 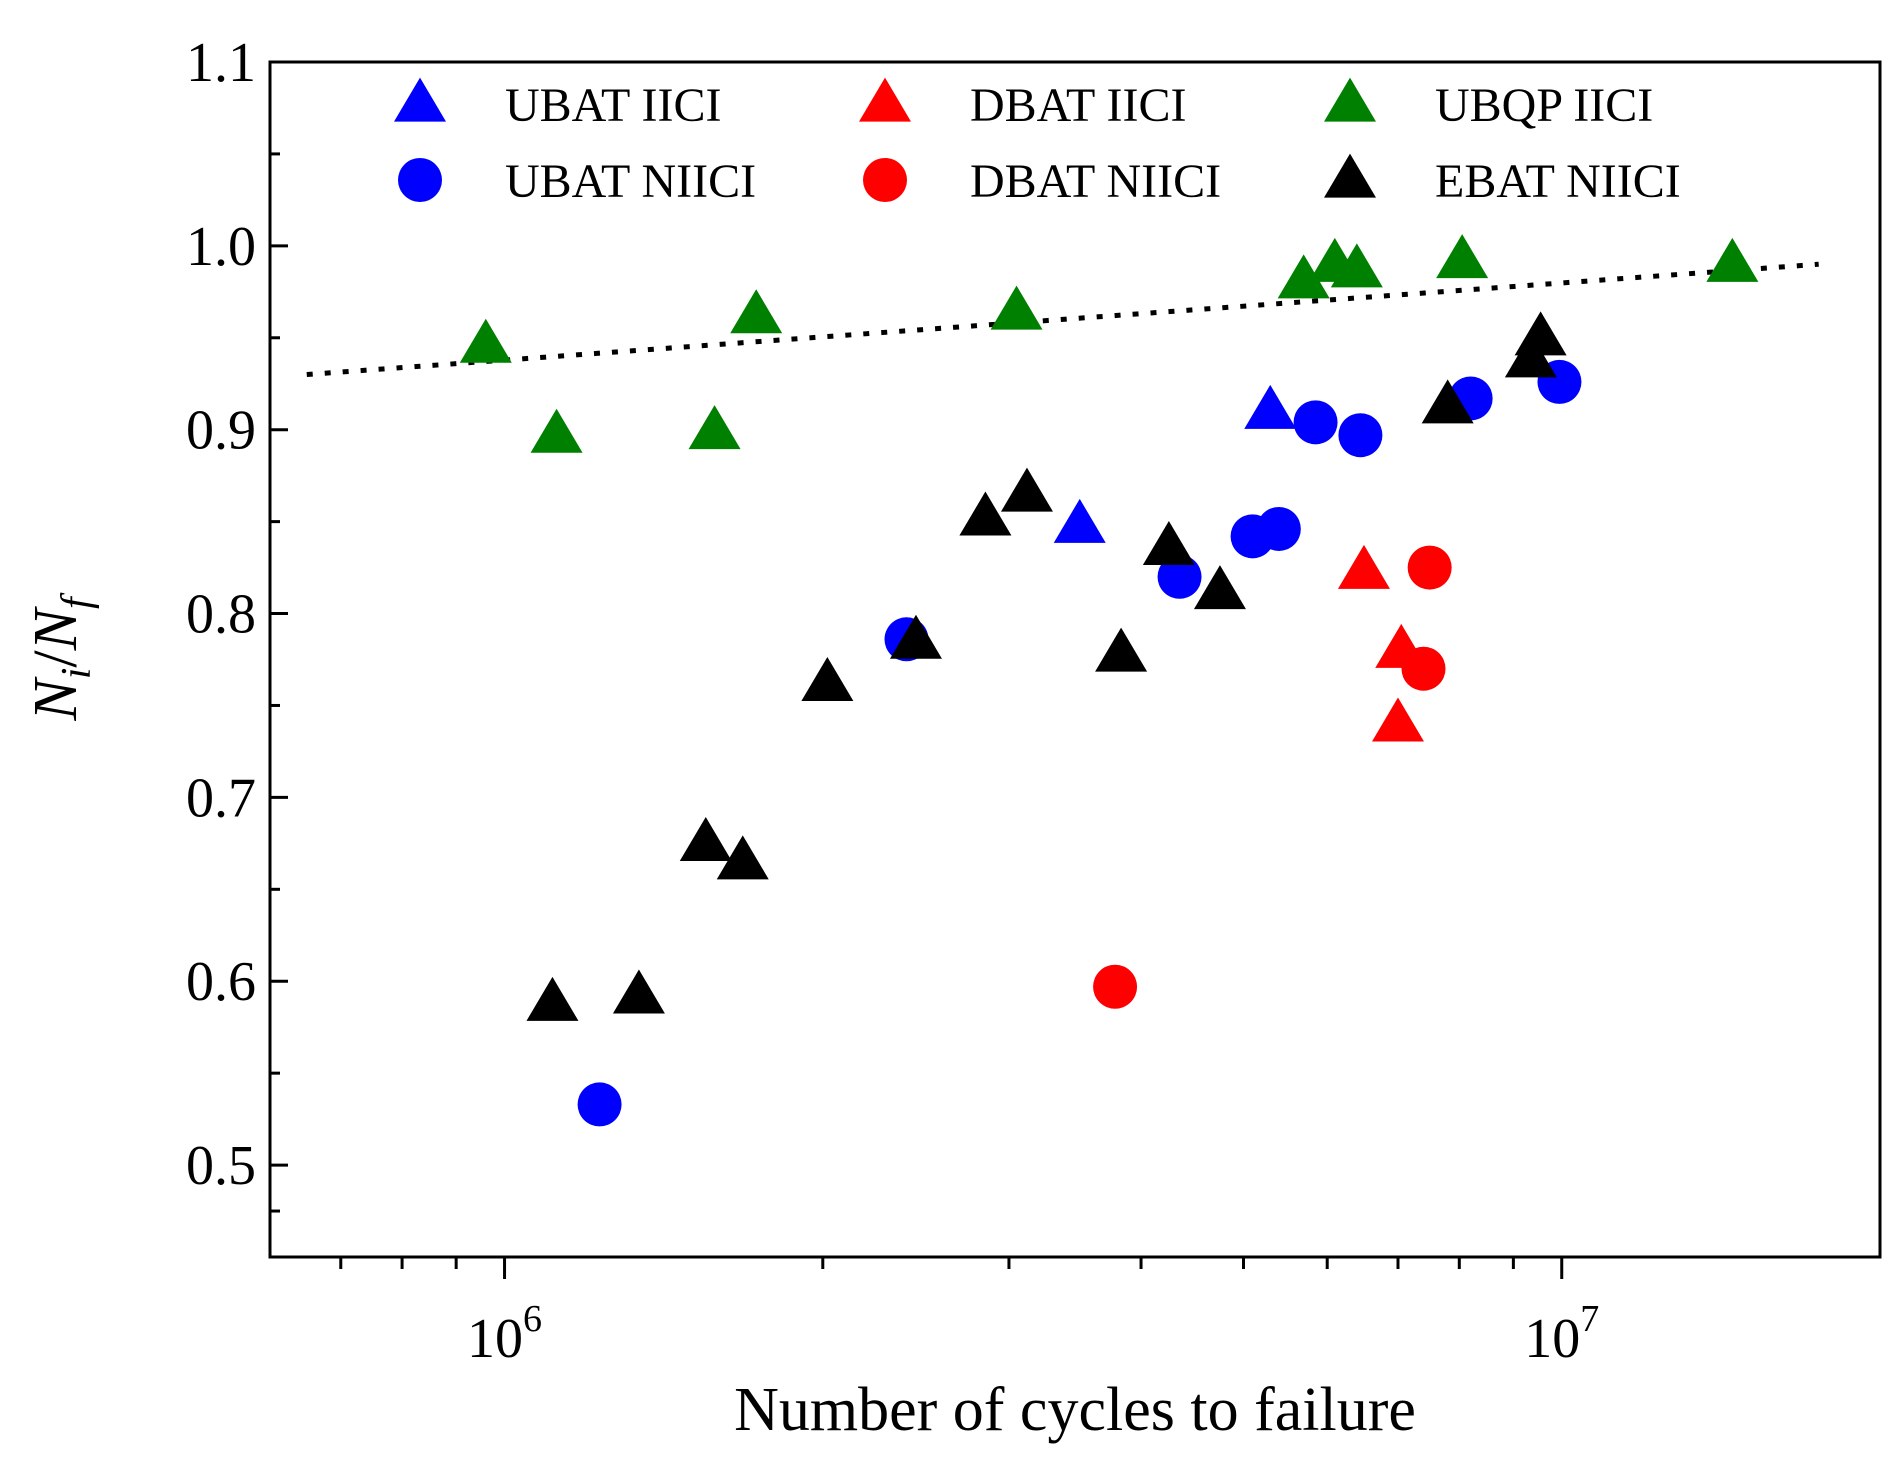 What do you see at coordinates (221, 247) in the screenshot?
I see `y-tick-label: 1.0` at bounding box center [221, 247].